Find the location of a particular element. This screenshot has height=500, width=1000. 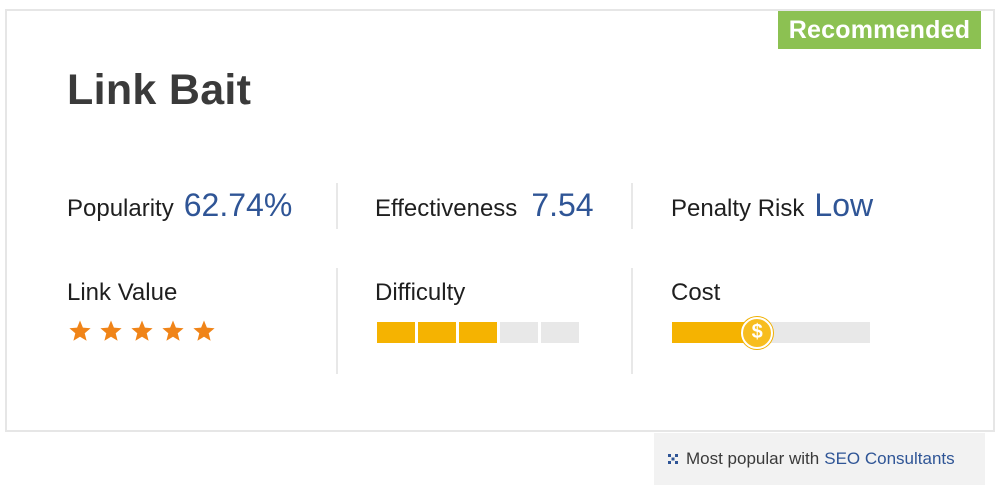

seo-consultants-link: SEO Consultants is located at coordinates (889, 459).